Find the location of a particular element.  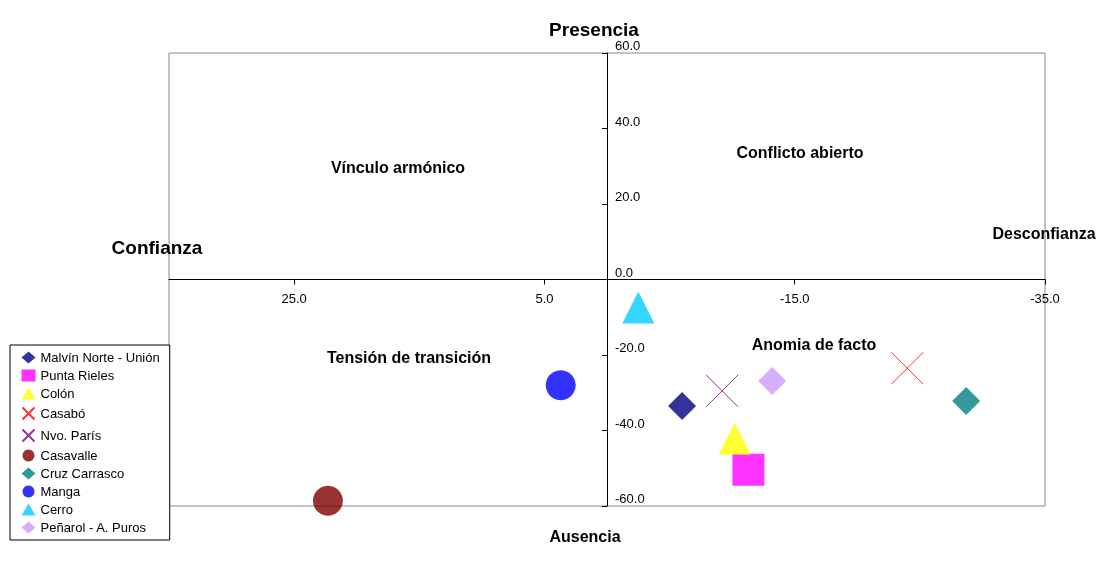

y-tick-label: 60.0 is located at coordinates (628, 45).